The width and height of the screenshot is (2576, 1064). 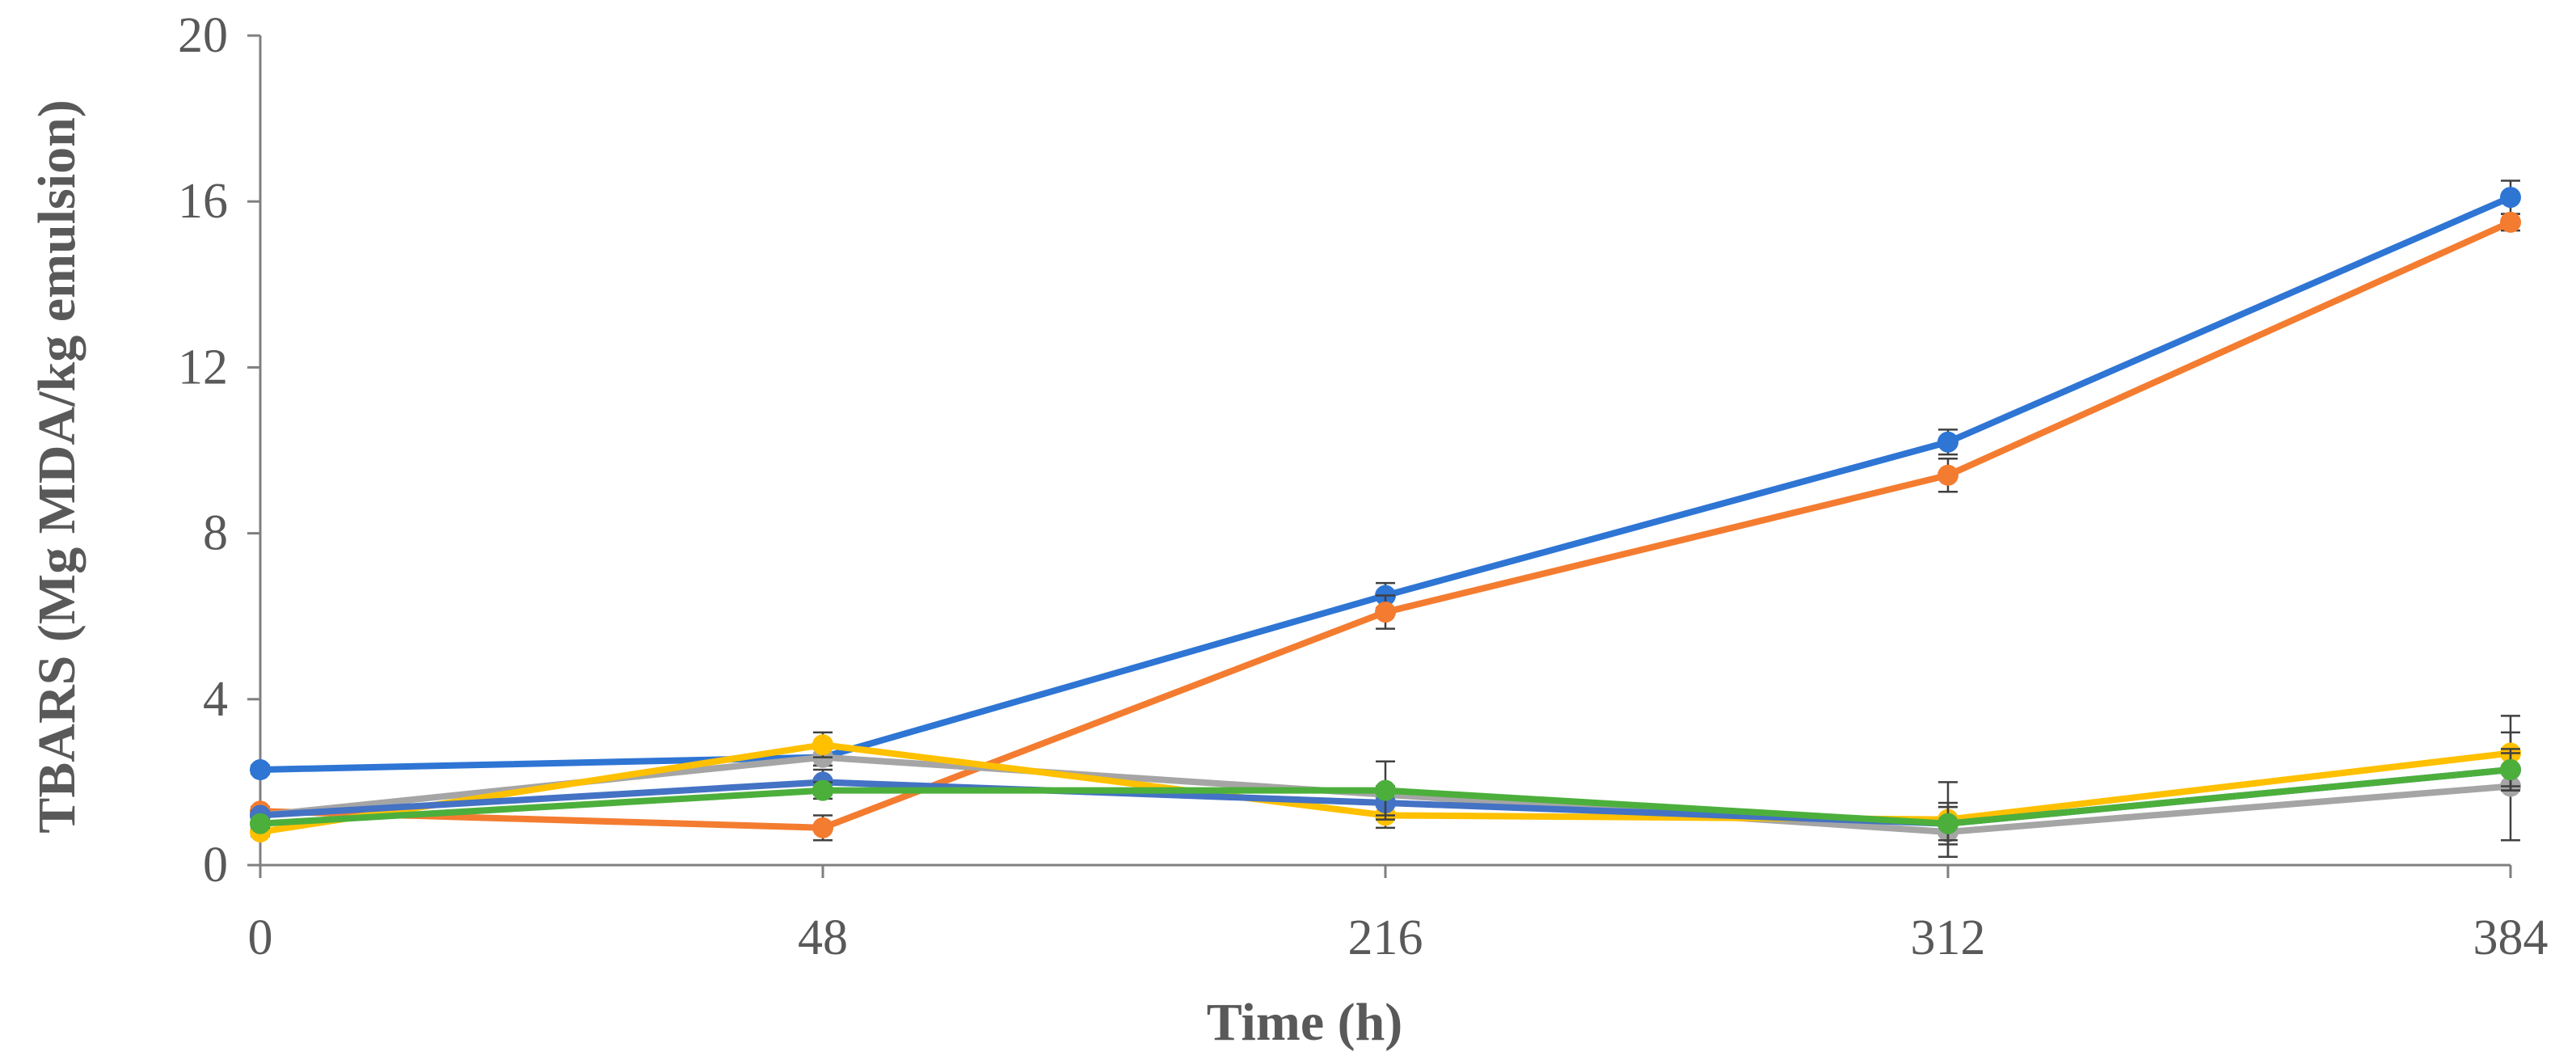 I want to click on y-axis-title: TBARS (Mg MDA/kg emulsion), so click(x=56, y=467).